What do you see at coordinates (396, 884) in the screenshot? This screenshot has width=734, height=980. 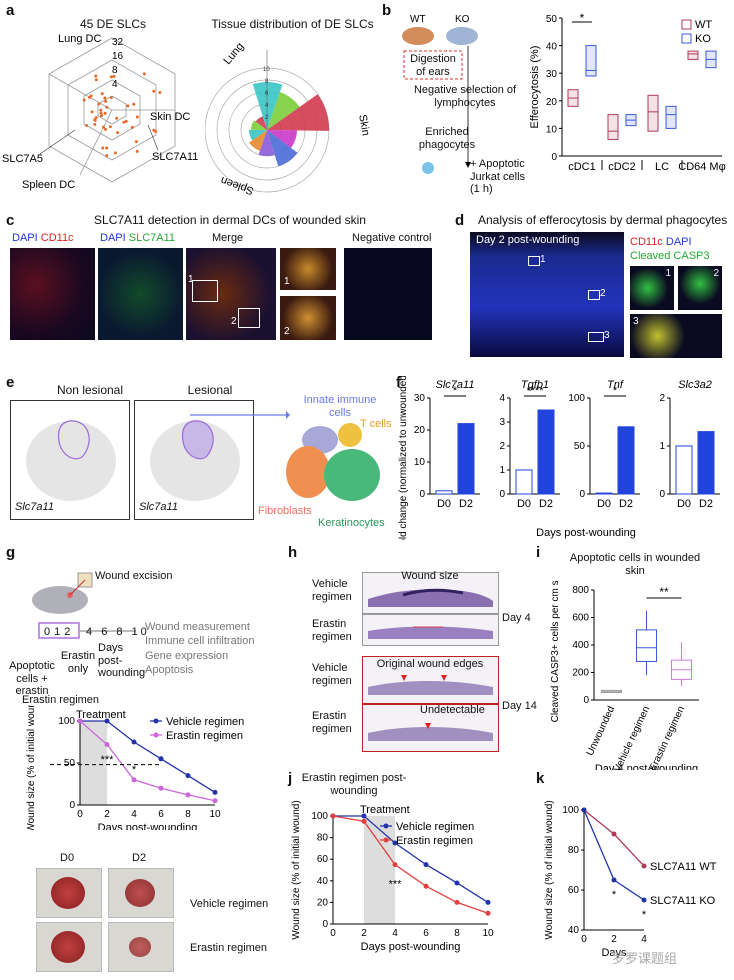 I see `sig-marker: ***` at bounding box center [396, 884].